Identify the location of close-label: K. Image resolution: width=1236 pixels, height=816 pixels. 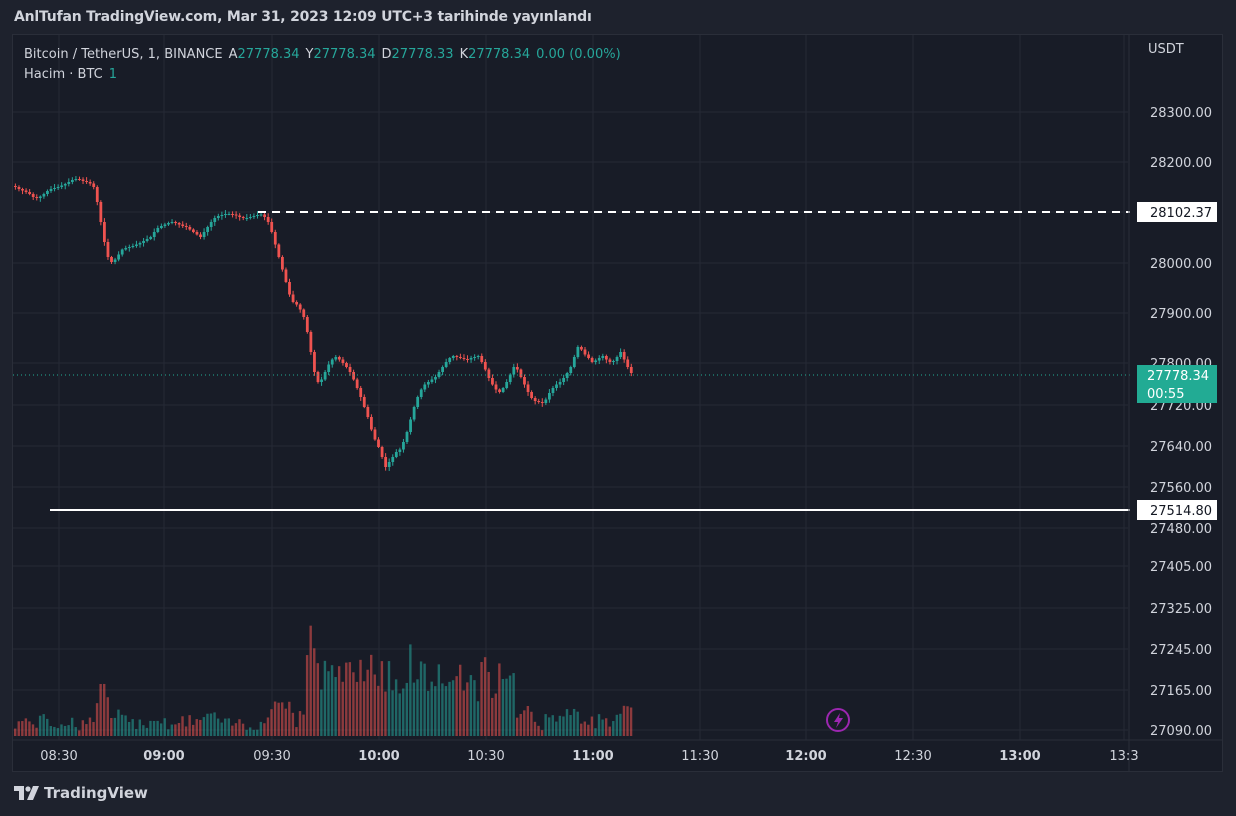
(464, 54).